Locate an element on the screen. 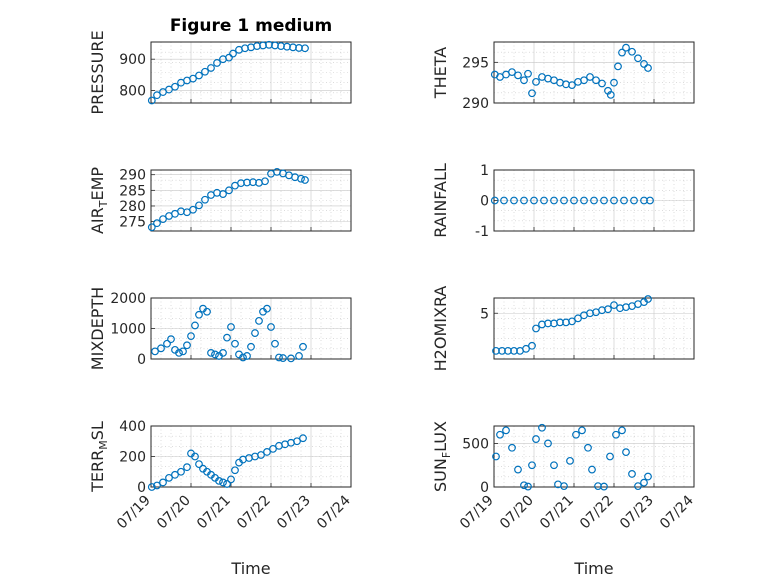  plot-area is located at coordinates (594, 328).